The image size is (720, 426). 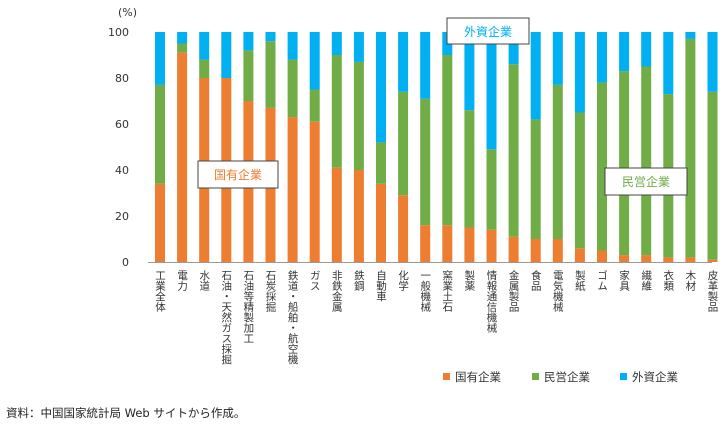 I want to click on y-tick-label: 80, so click(x=122, y=78).